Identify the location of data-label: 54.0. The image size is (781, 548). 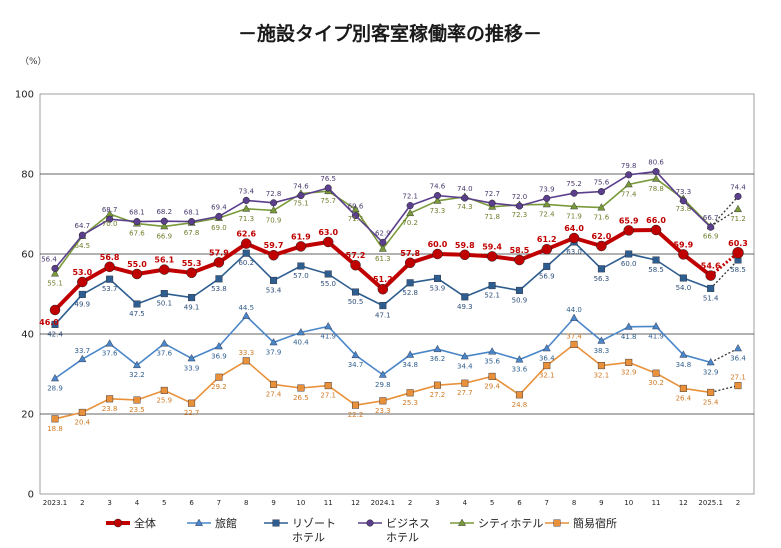
(684, 288).